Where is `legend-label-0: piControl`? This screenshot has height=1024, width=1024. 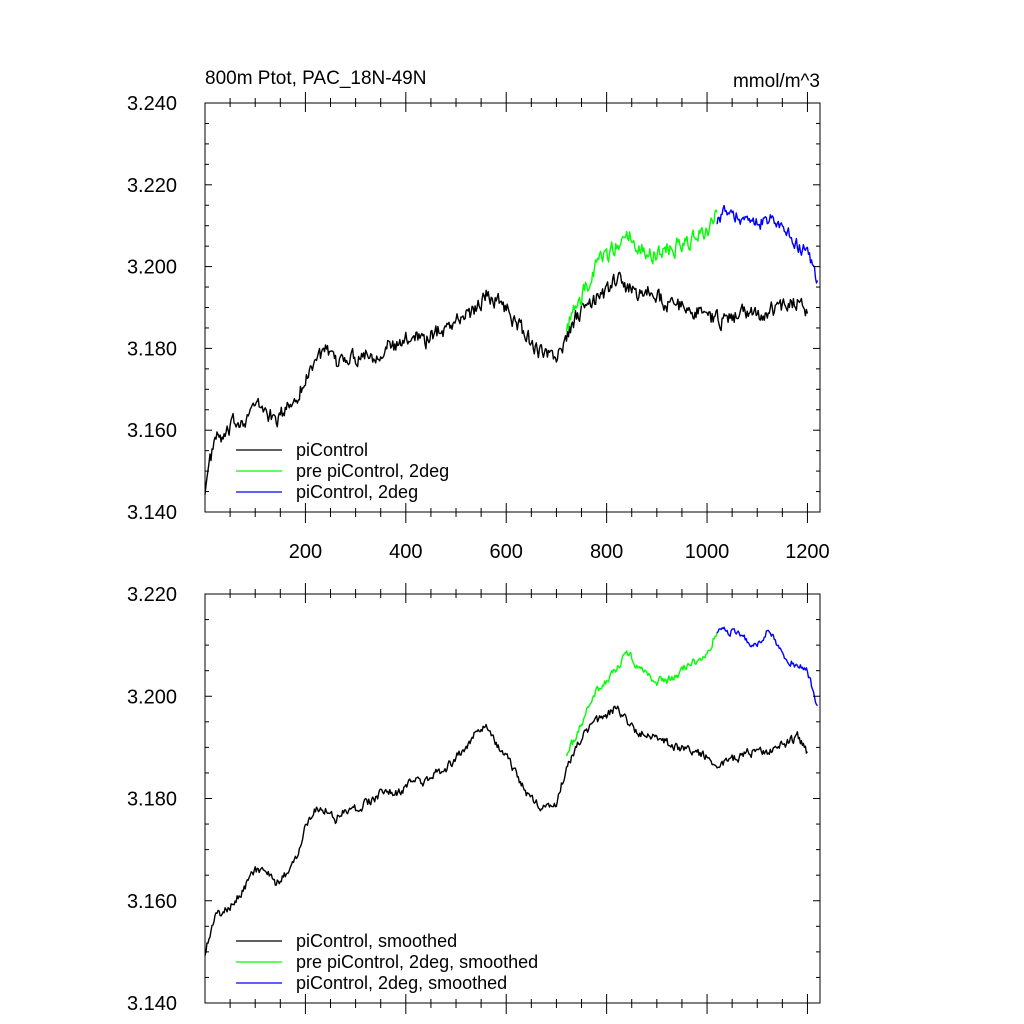 legend-label-0: piControl is located at coordinates (332, 450).